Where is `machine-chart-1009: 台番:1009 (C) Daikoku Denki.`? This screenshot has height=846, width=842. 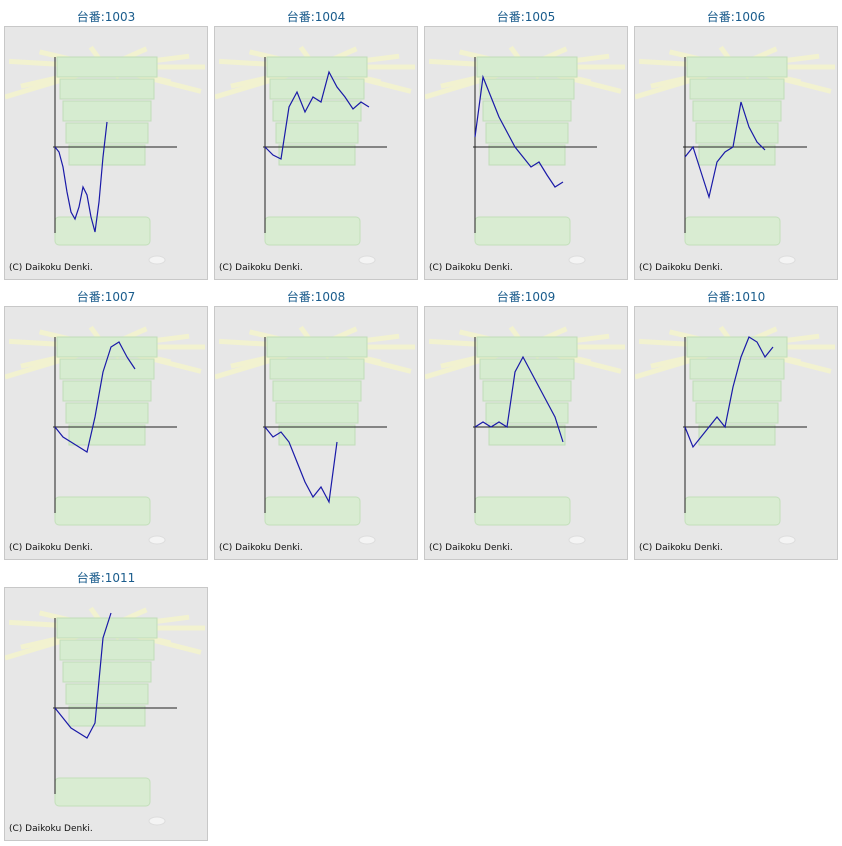
machine-chart-1009: 台番:1009 (C) Daikoku Denki. is located at coordinates (526, 421).